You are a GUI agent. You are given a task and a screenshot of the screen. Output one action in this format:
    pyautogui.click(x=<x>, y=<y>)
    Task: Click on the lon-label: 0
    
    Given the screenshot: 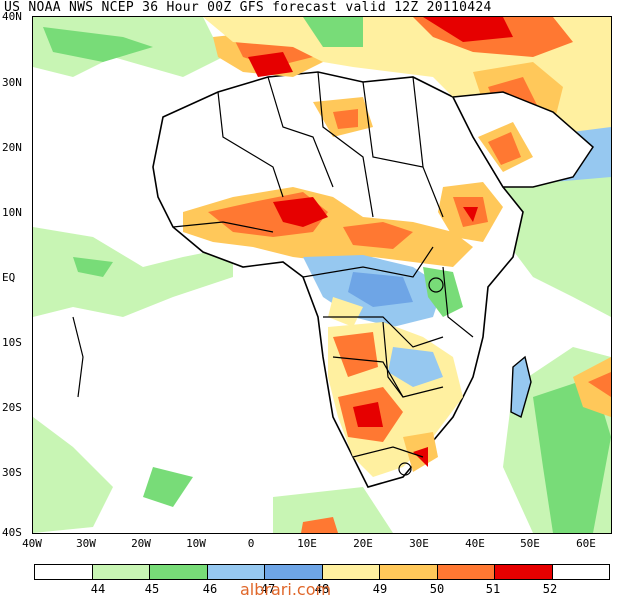 What is the action you would take?
    pyautogui.click(x=251, y=543)
    